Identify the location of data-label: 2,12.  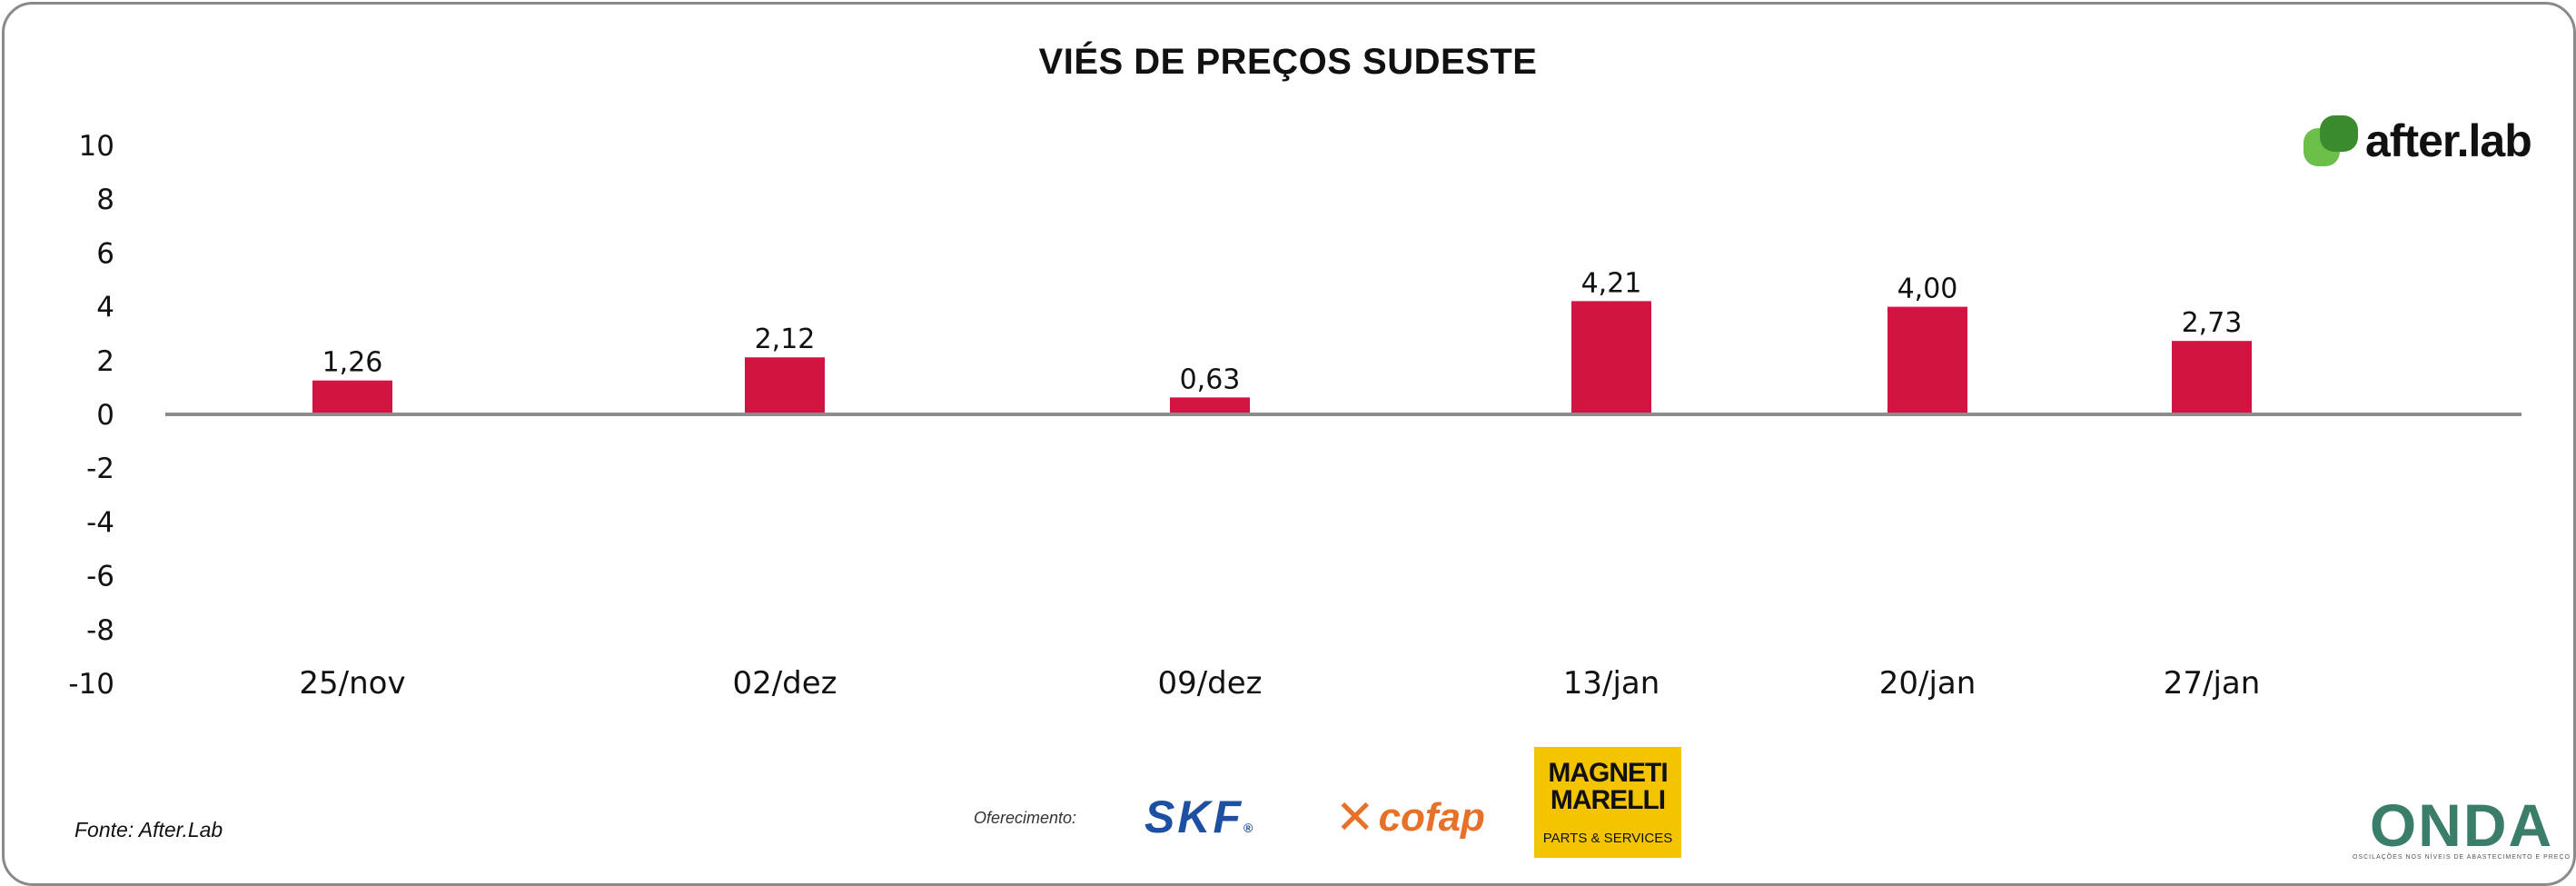
(785, 339).